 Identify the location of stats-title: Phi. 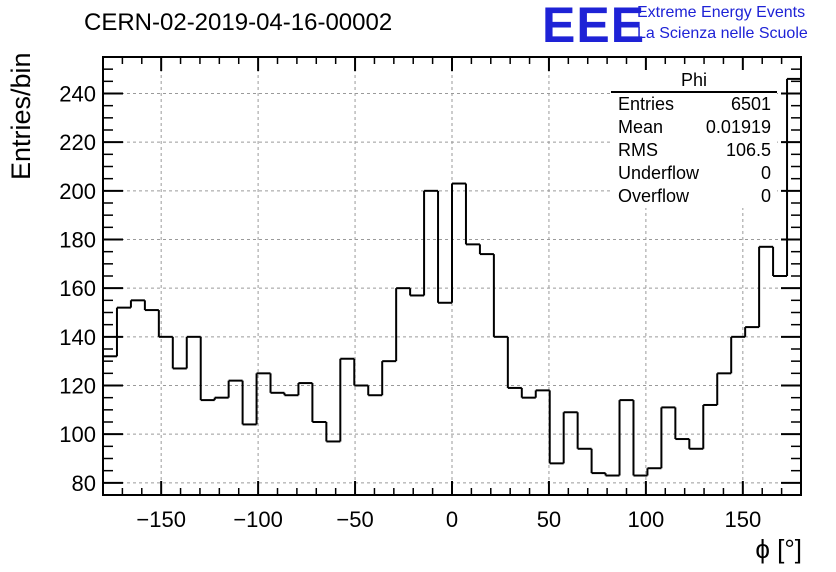
(694, 81).